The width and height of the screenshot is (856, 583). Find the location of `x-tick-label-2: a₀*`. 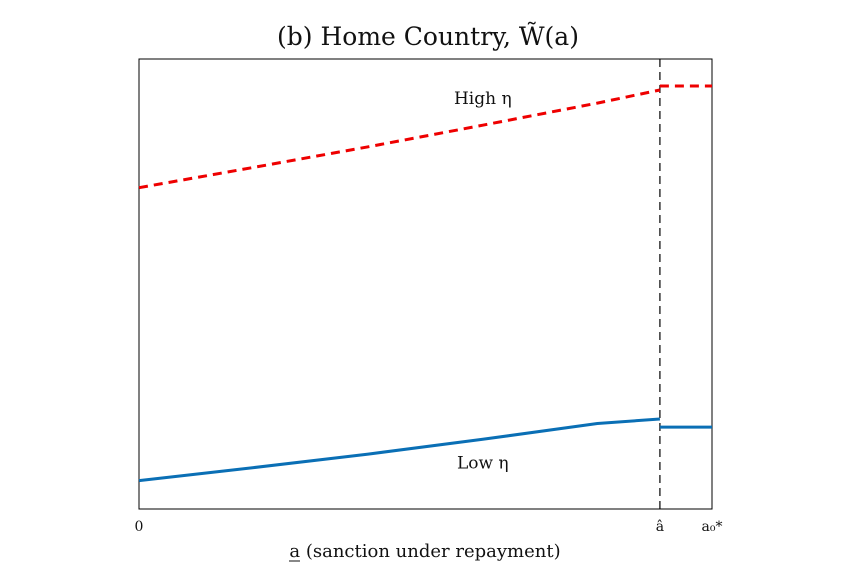

x-tick-label-2: a₀* is located at coordinates (712, 527).